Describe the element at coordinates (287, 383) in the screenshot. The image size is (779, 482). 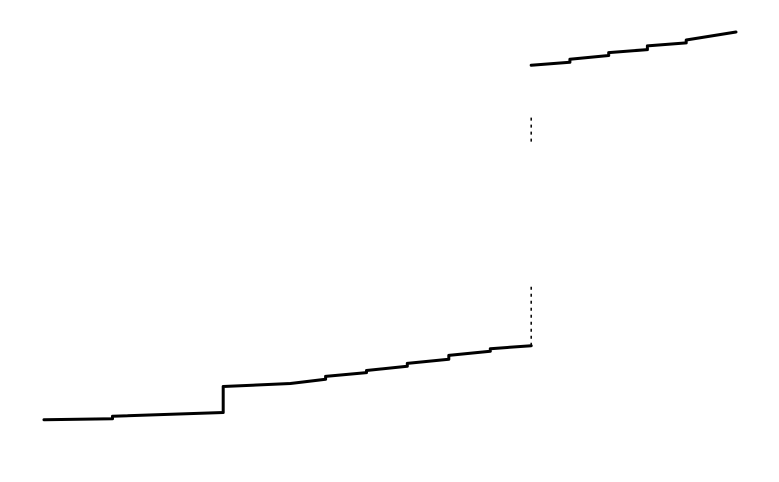
I see `series-line-lower-branch` at that location.